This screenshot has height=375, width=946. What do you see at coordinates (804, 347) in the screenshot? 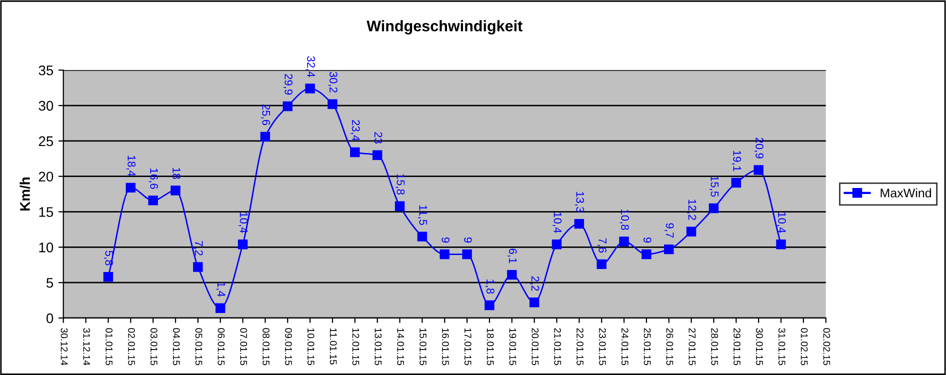
I see `x-tick-label: 01.02.15` at bounding box center [804, 347].